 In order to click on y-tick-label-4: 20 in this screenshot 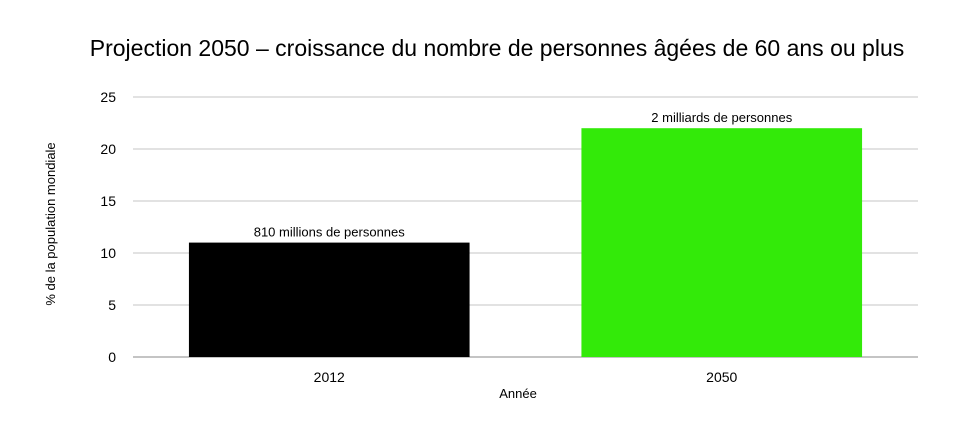, I will do `click(108, 149)`.